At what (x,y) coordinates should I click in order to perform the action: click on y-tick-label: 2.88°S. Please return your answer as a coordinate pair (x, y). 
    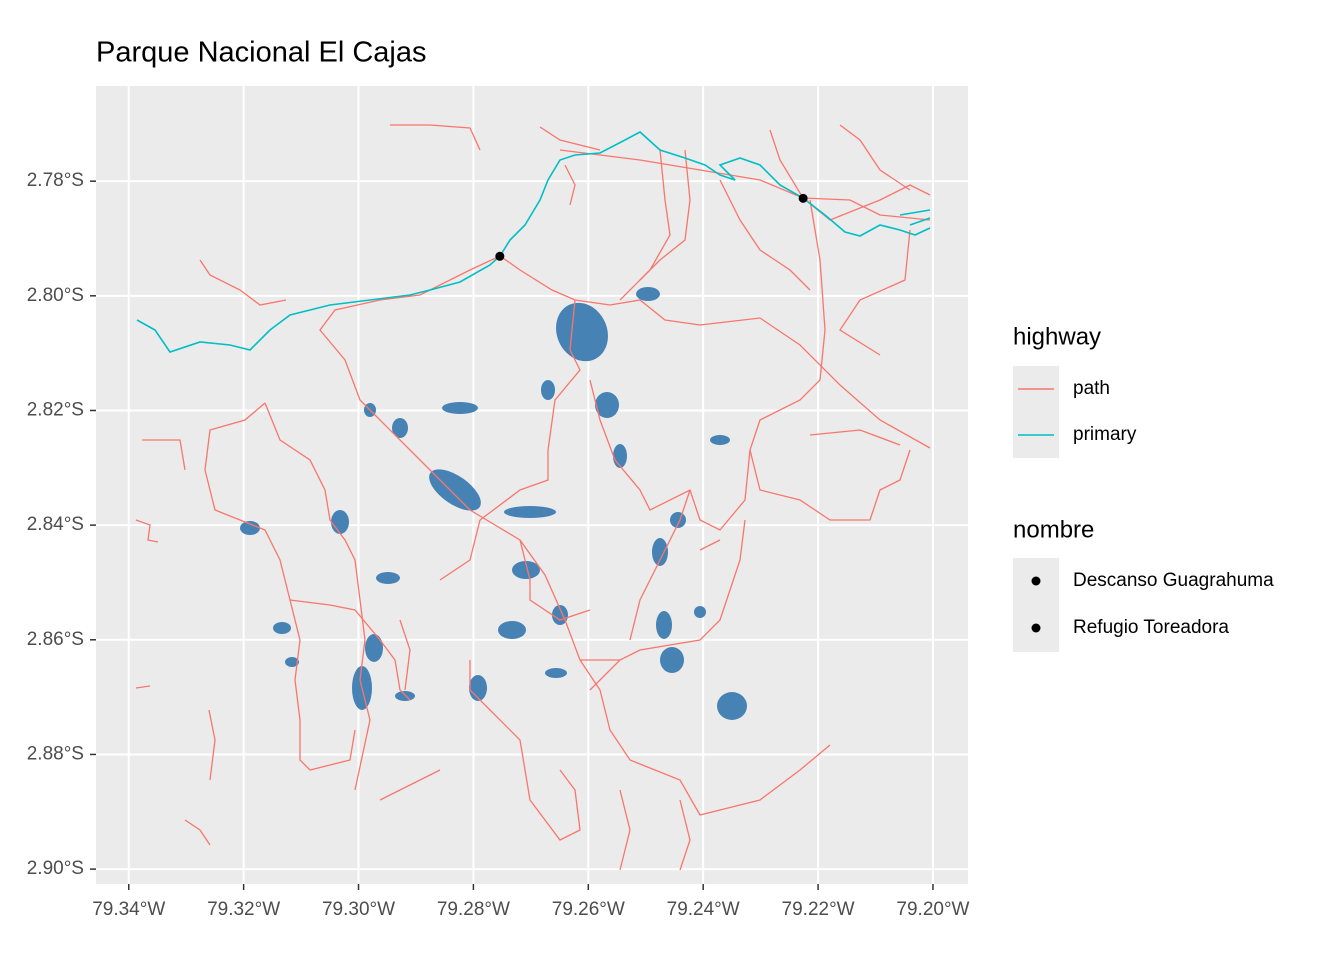
    Looking at the image, I should click on (55, 753).